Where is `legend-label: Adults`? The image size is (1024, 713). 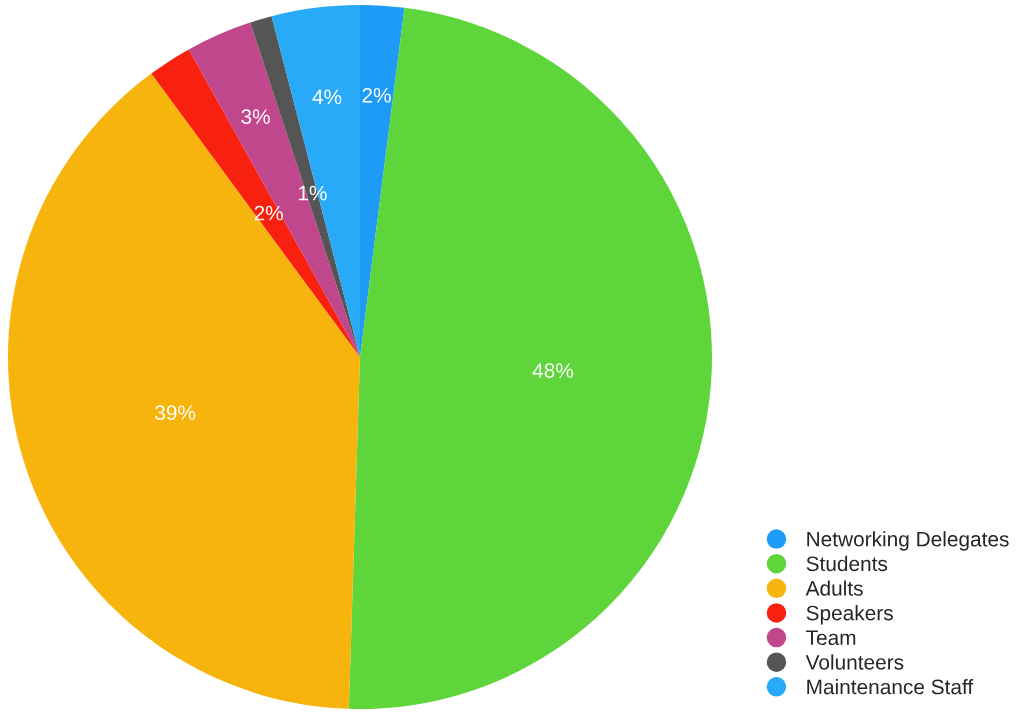 legend-label: Adults is located at coordinates (834, 588).